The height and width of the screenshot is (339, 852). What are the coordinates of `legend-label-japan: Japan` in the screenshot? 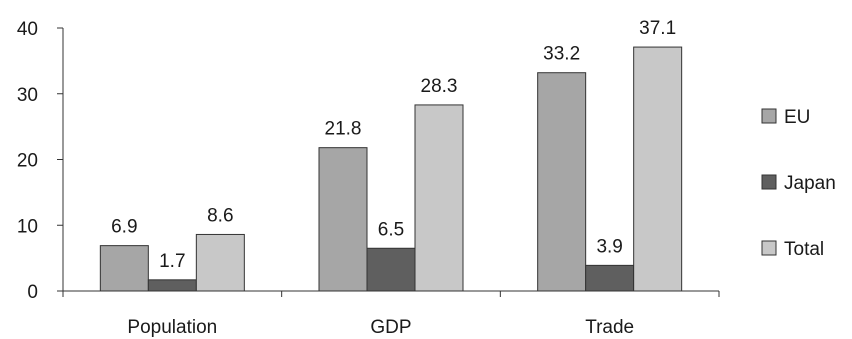 It's located at (810, 183).